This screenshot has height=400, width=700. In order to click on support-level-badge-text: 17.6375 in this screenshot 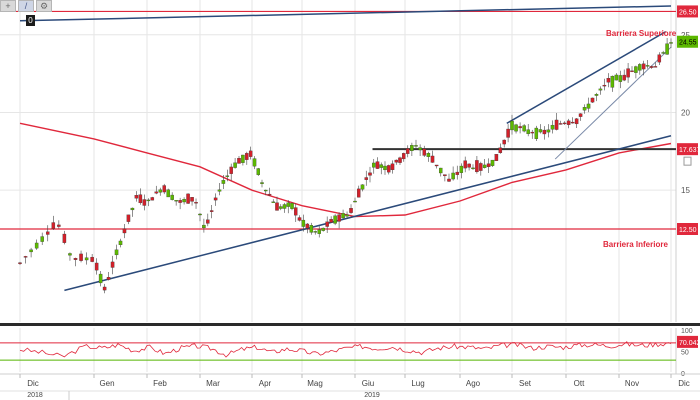, I will do `click(689, 150)`.